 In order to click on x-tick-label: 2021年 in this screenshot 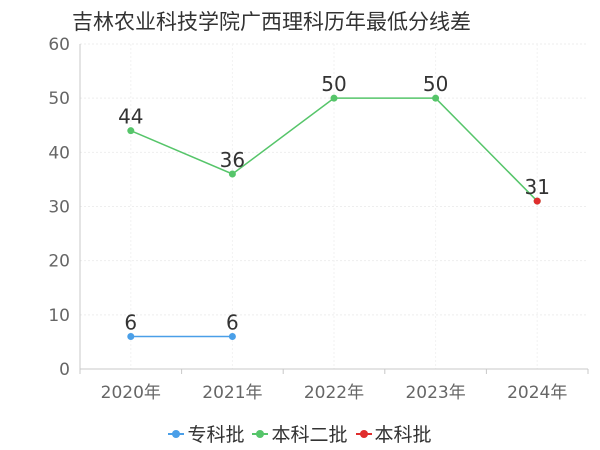, I will do `click(232, 393)`.